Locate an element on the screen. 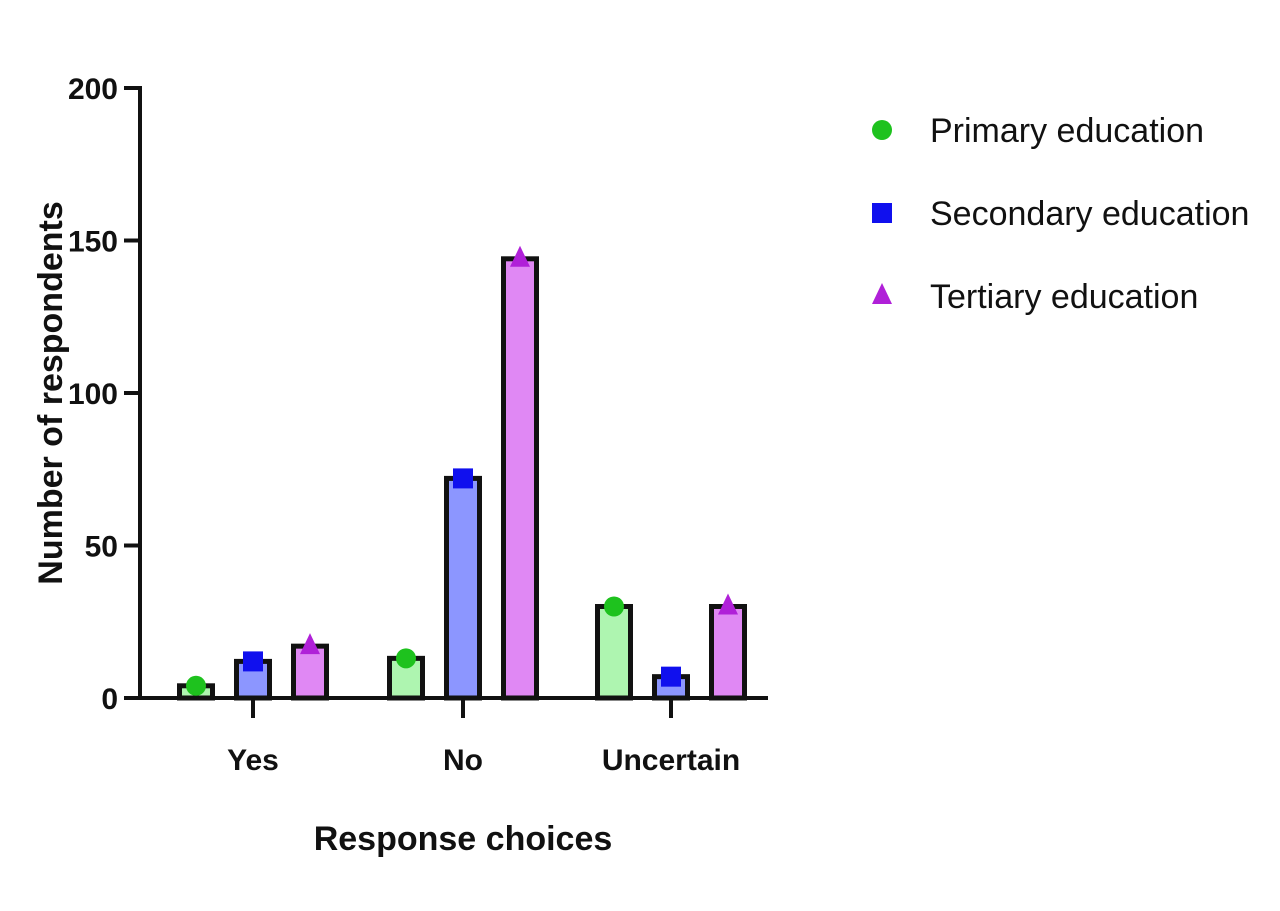 The height and width of the screenshot is (911, 1280). legend-item: Secondary education is located at coordinates (1060, 214).